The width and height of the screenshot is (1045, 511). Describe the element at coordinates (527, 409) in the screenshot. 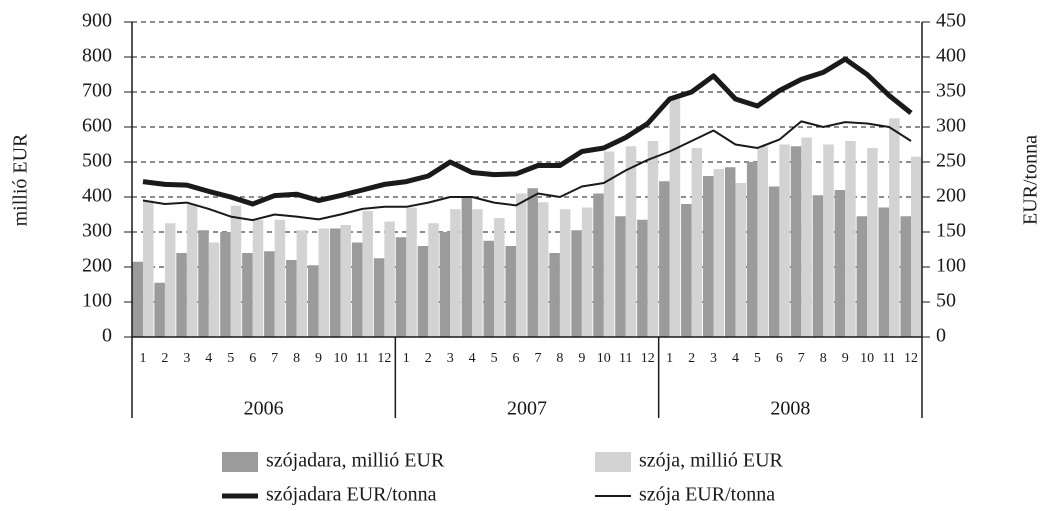

I see `year-label: 2007` at that location.